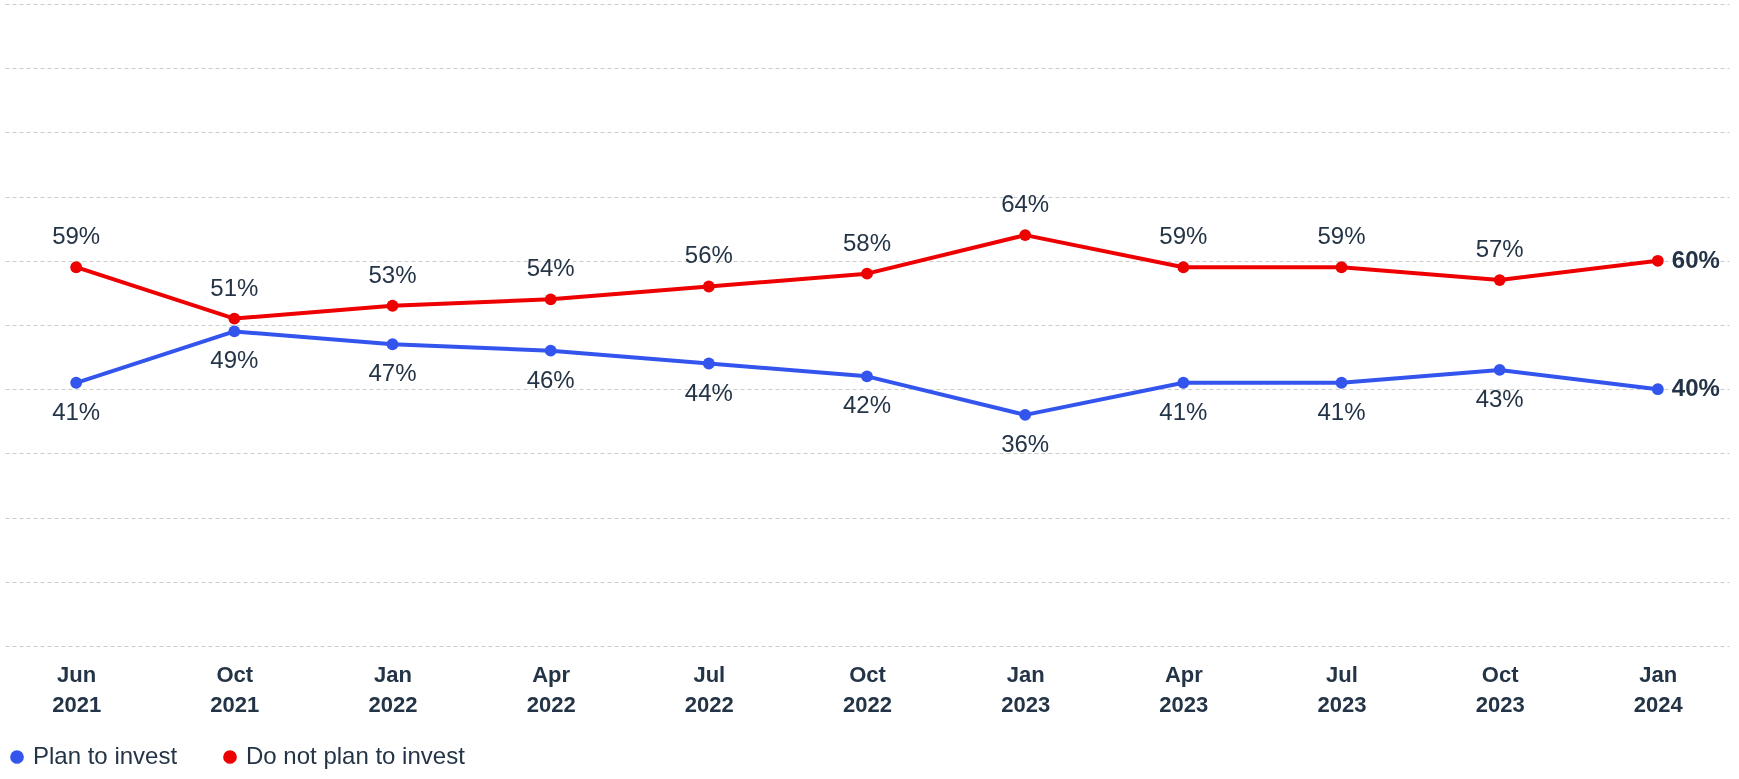 The image size is (1739, 779). Describe the element at coordinates (708, 392) in the screenshot. I see `data-label: 44%` at that location.